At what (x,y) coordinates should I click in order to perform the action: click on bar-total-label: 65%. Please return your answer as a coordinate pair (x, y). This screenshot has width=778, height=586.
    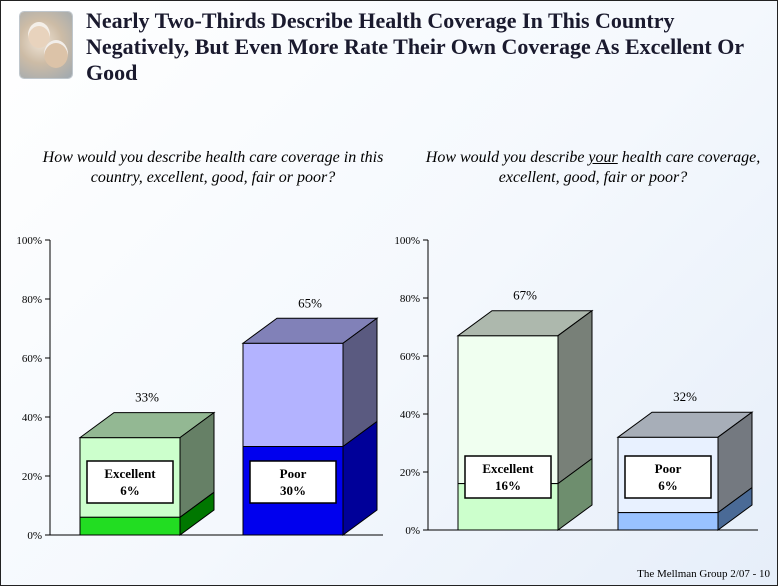
    Looking at the image, I should click on (310, 302).